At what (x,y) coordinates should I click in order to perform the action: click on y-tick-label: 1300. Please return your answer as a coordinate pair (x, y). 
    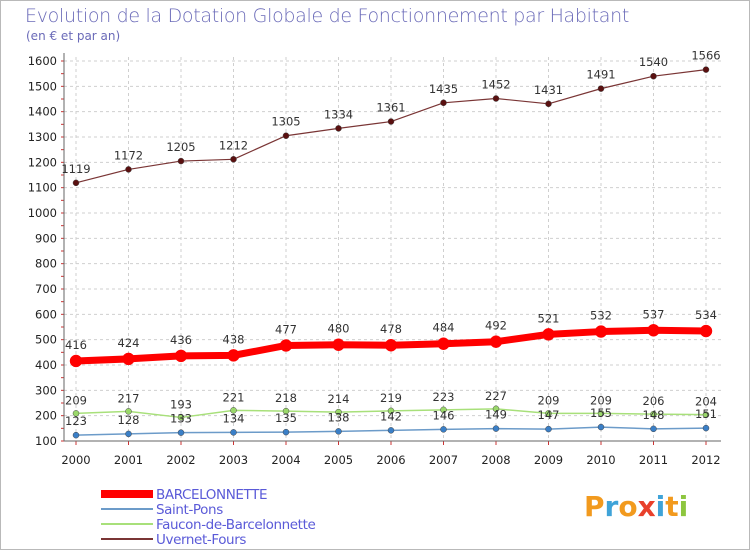
    Looking at the image, I should click on (42, 137).